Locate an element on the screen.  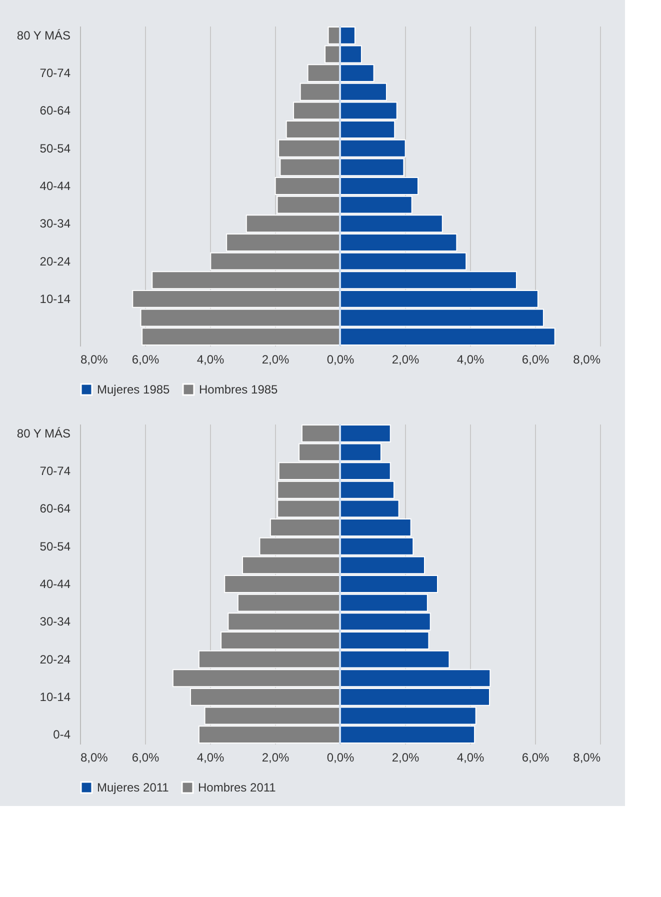
y-tick-label: 0-4 is located at coordinates (62, 735).